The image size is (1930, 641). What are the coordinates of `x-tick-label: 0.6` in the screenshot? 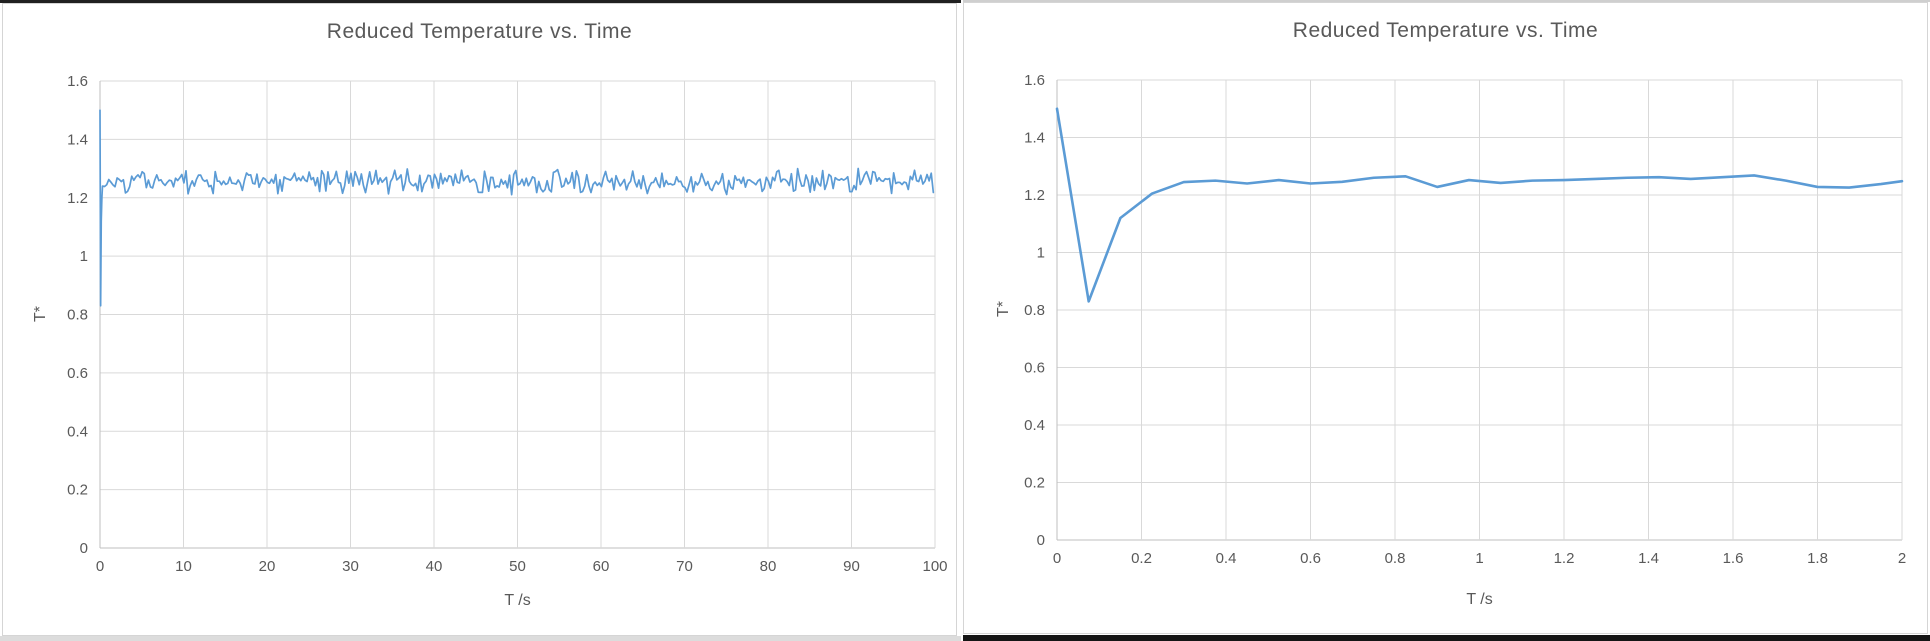 It's located at (1310, 558).